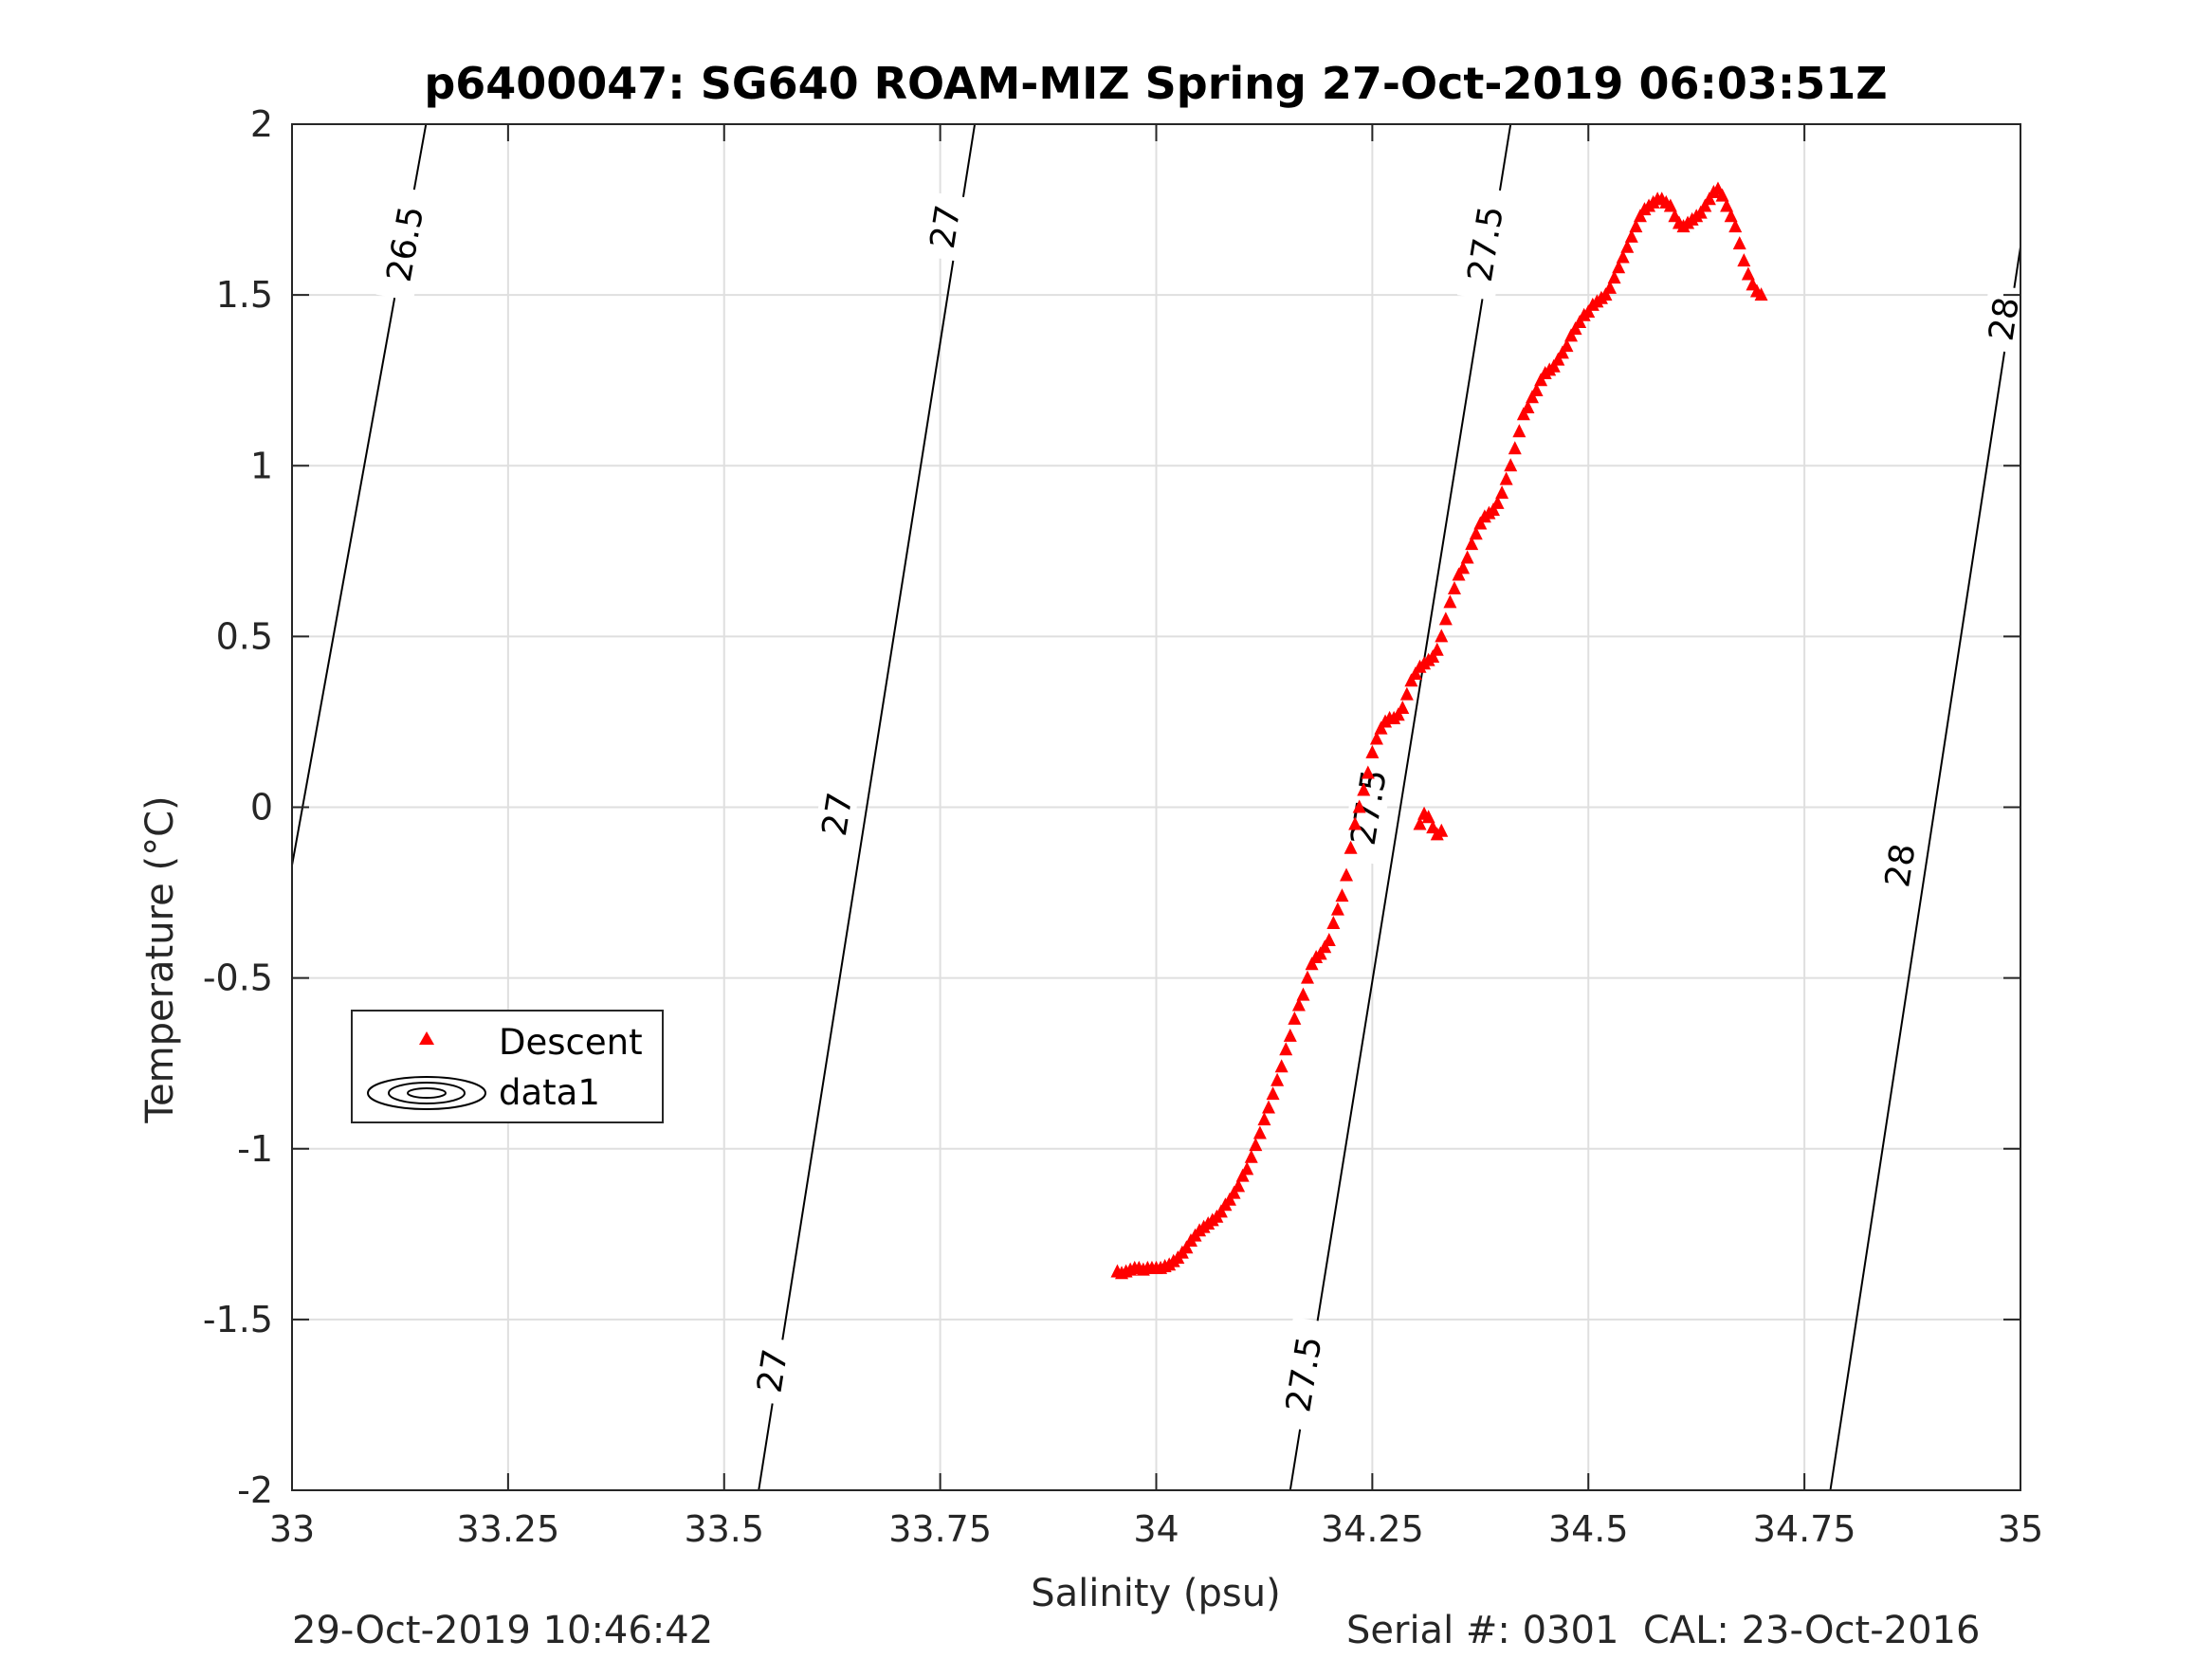 The height and width of the screenshot is (1659, 2212). I want to click on footer-timestamp: 29-Oct-2019 10:46:42, so click(503, 1630).